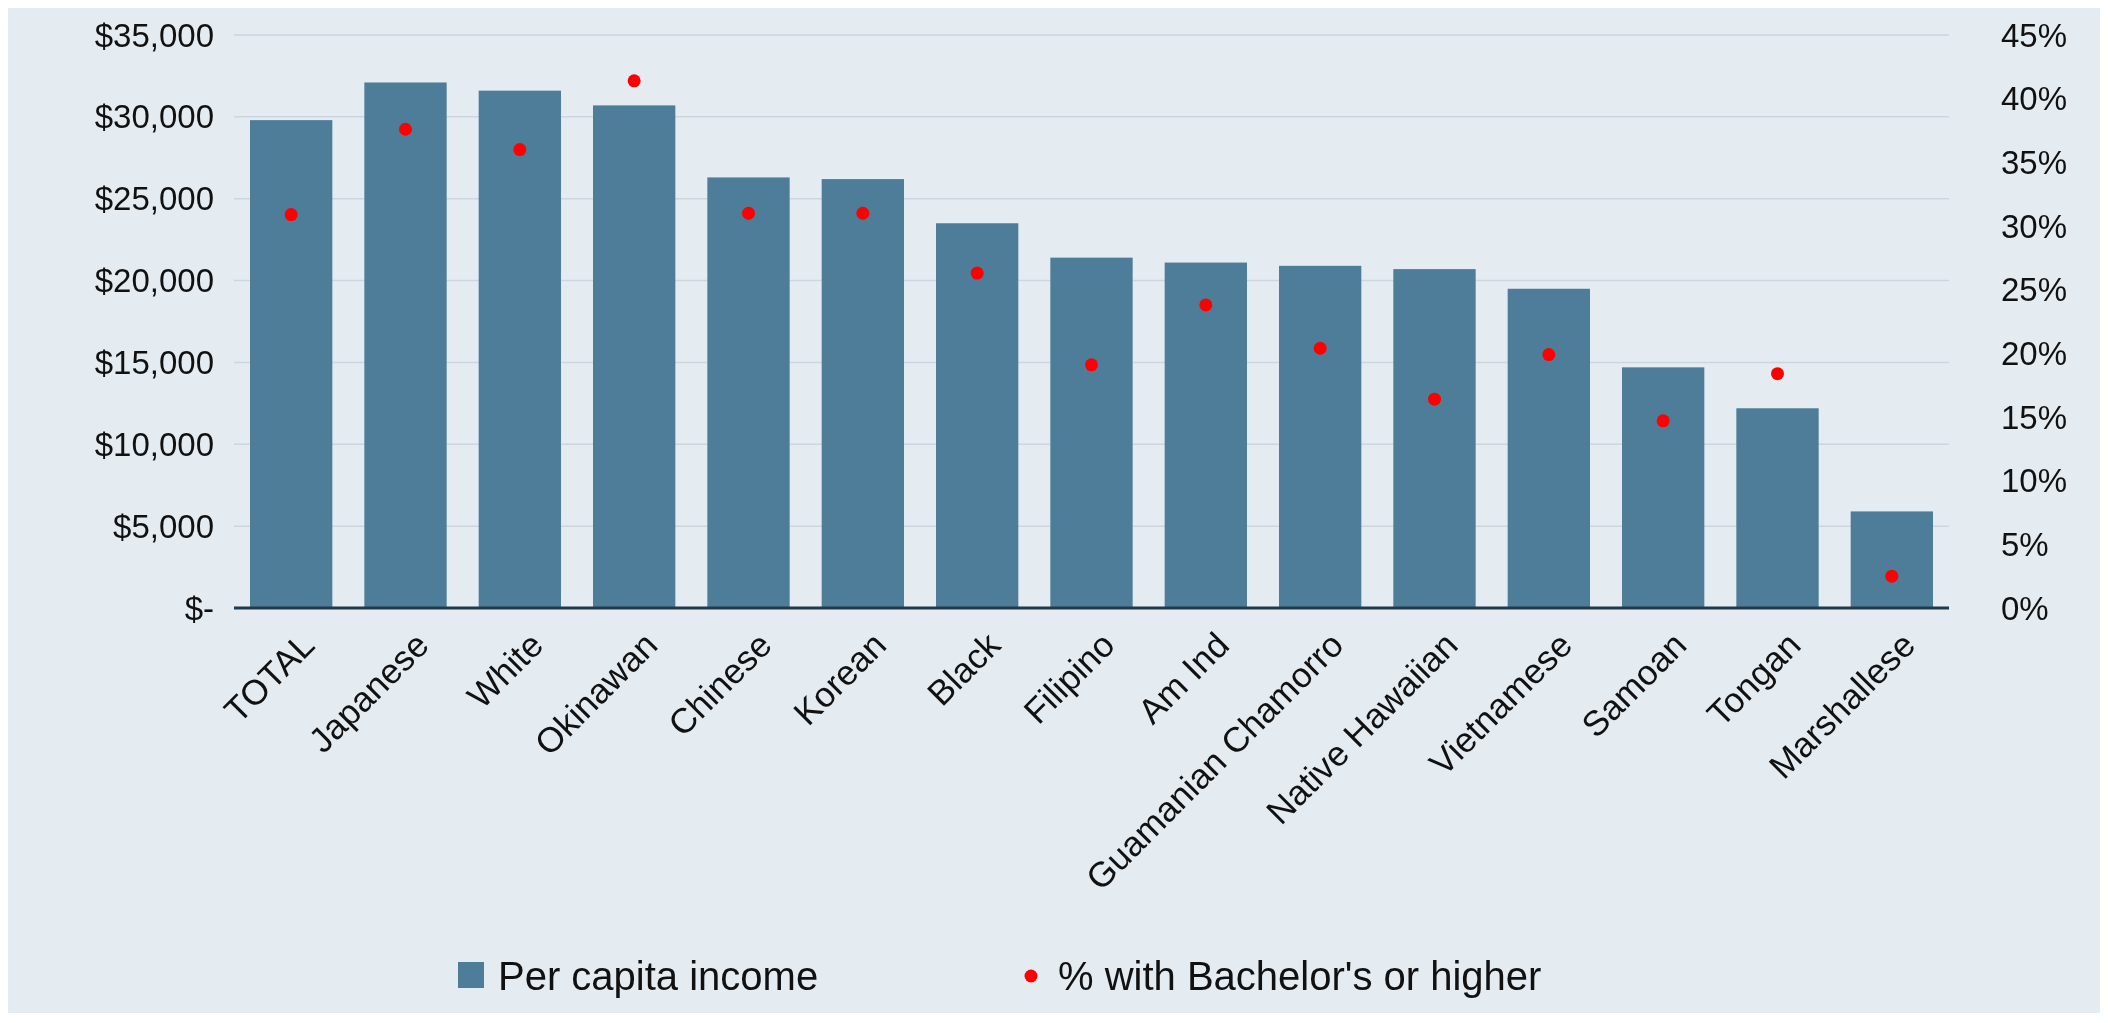  Describe the element at coordinates (154, 199) in the screenshot. I see `y-tick-label: $25,000` at that location.